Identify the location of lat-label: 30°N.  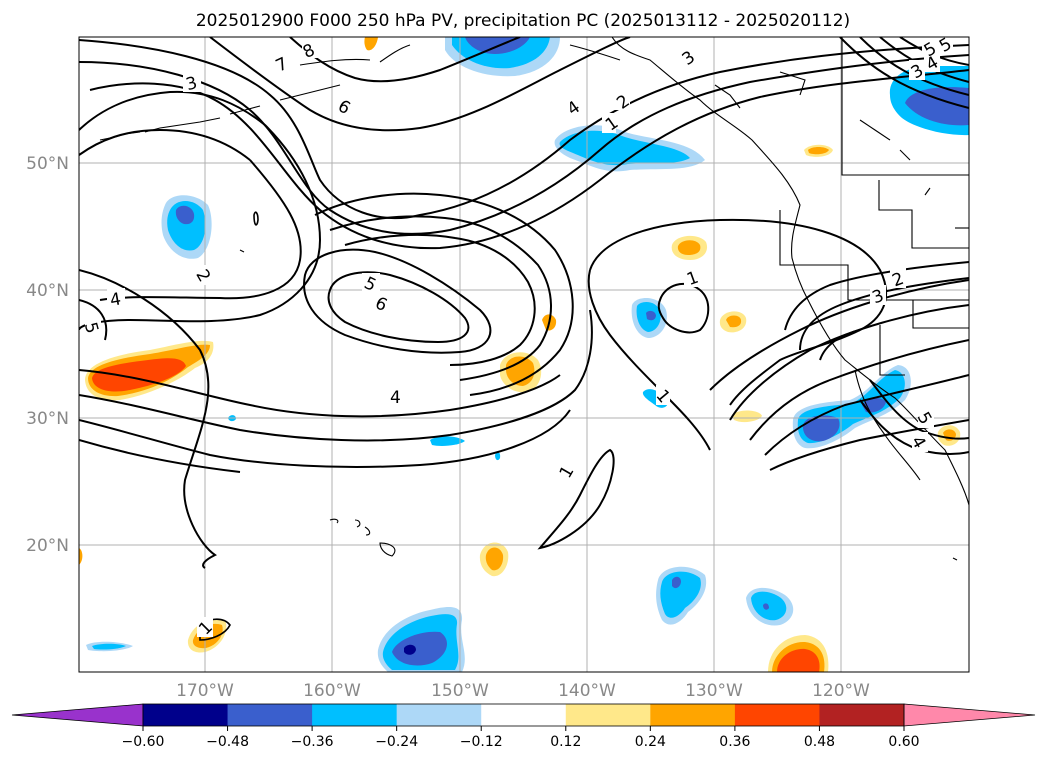
(47, 419).